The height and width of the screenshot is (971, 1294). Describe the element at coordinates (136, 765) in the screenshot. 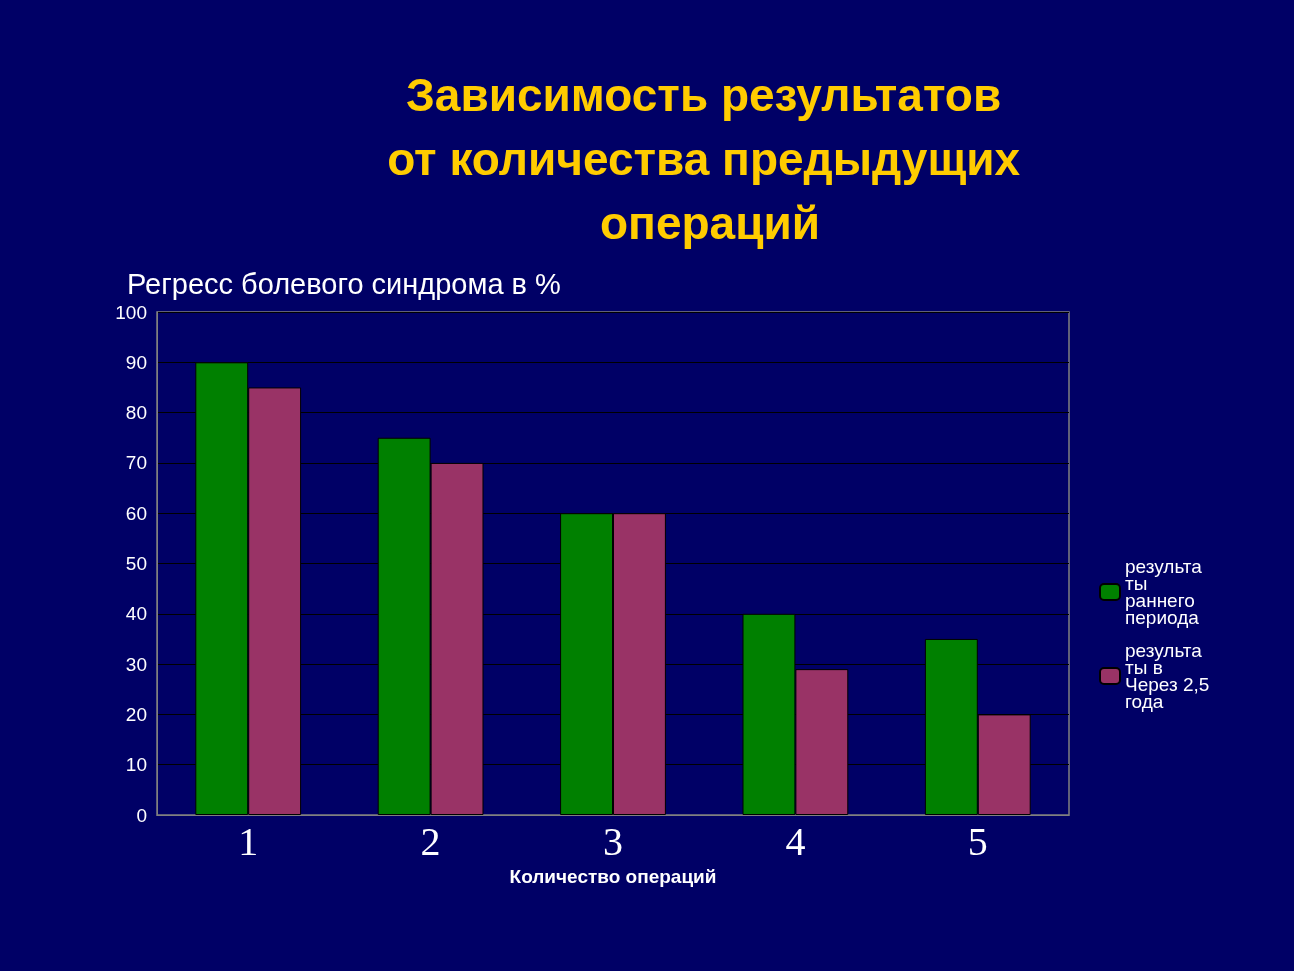

I see `y-tick-label: 10` at that location.